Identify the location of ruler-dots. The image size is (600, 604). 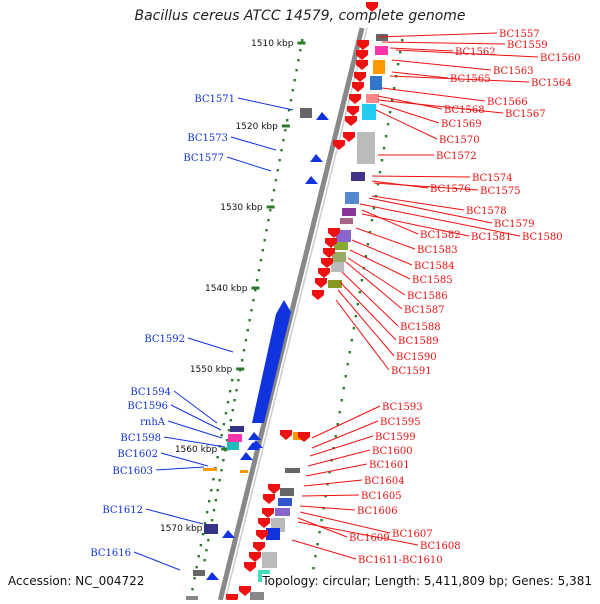
(253, 300).